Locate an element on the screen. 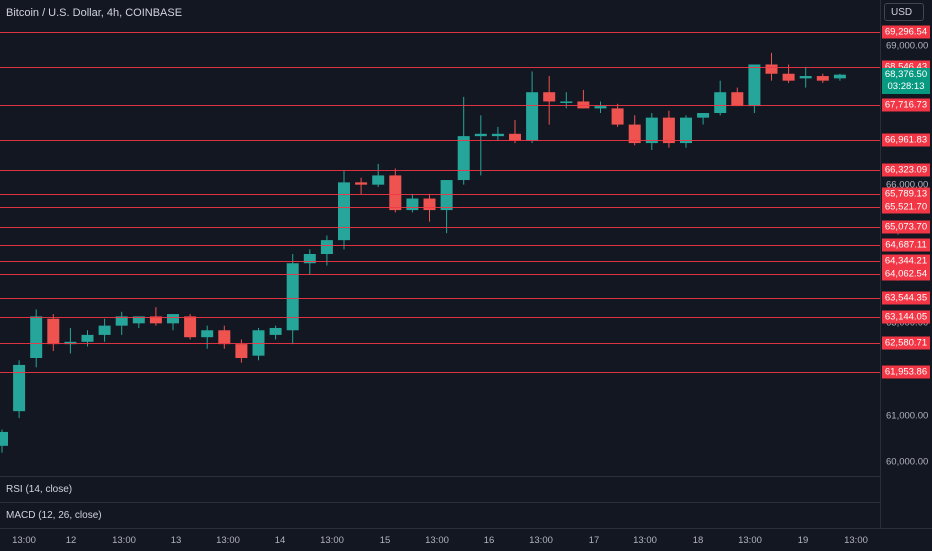  level-price-tag: 66,961.83 is located at coordinates (906, 140).